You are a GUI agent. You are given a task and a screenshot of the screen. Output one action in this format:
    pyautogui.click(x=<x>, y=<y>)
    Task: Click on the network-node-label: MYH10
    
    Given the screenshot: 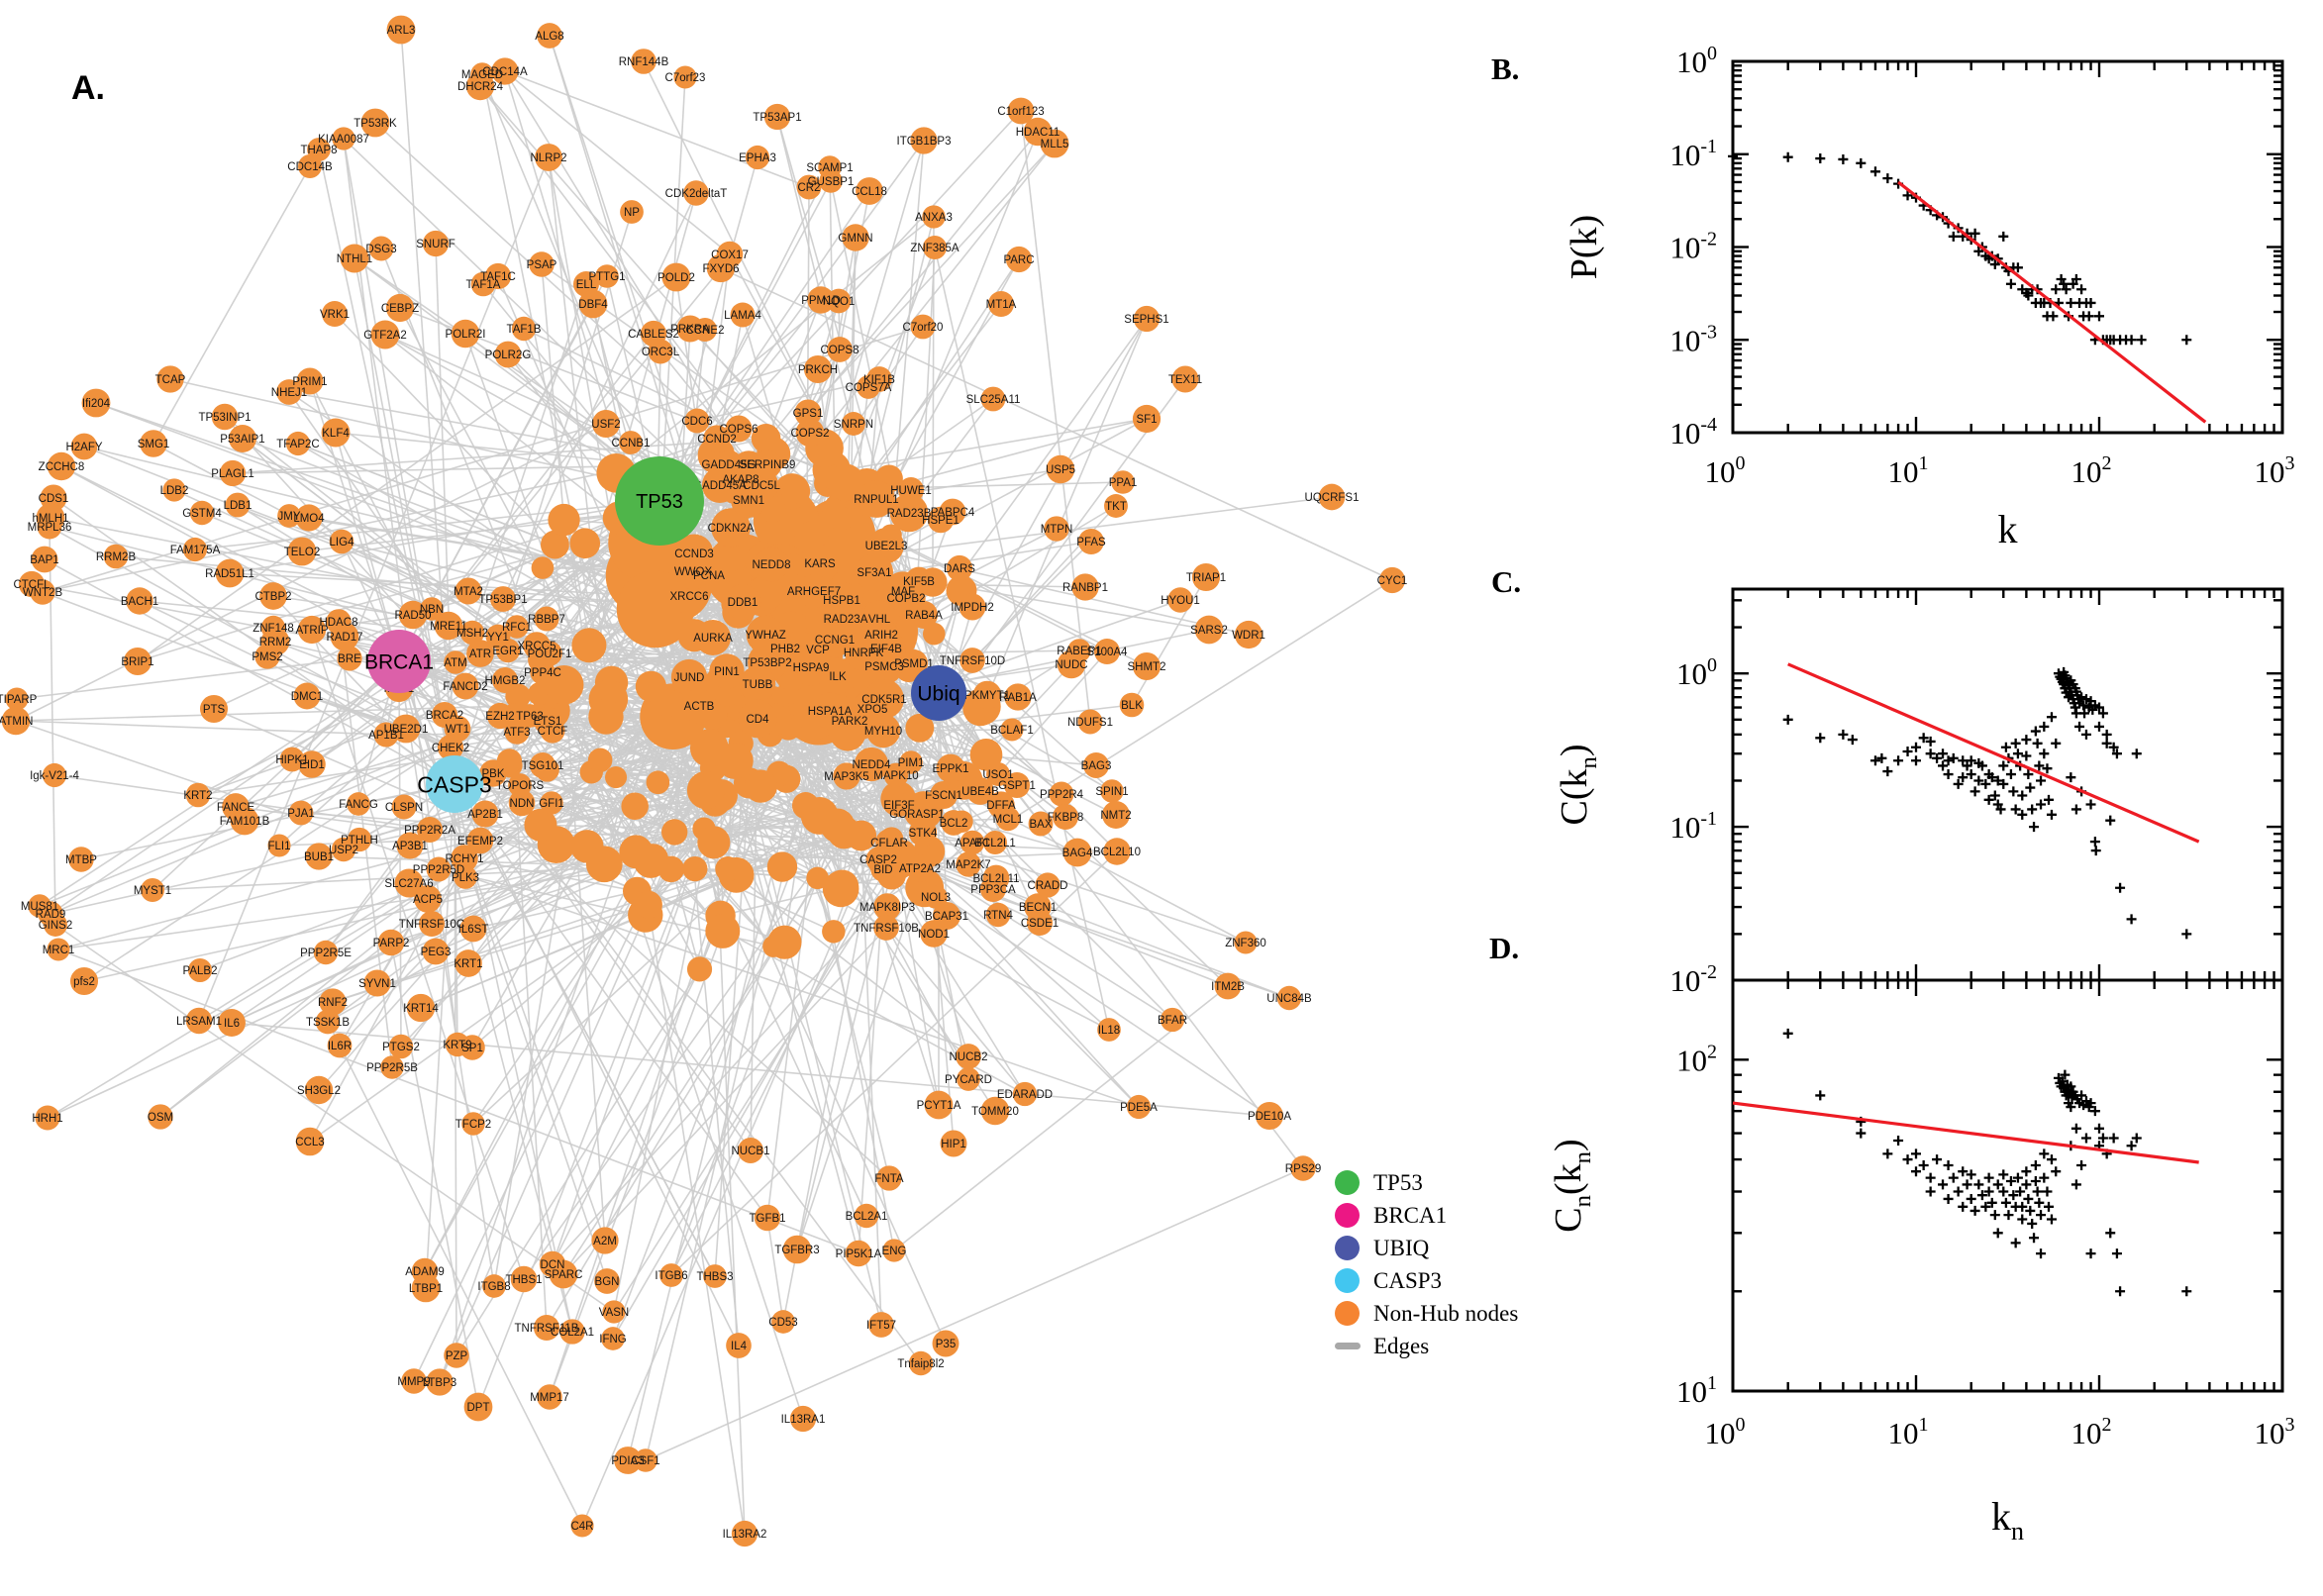 What is the action you would take?
    pyautogui.click(x=883, y=732)
    